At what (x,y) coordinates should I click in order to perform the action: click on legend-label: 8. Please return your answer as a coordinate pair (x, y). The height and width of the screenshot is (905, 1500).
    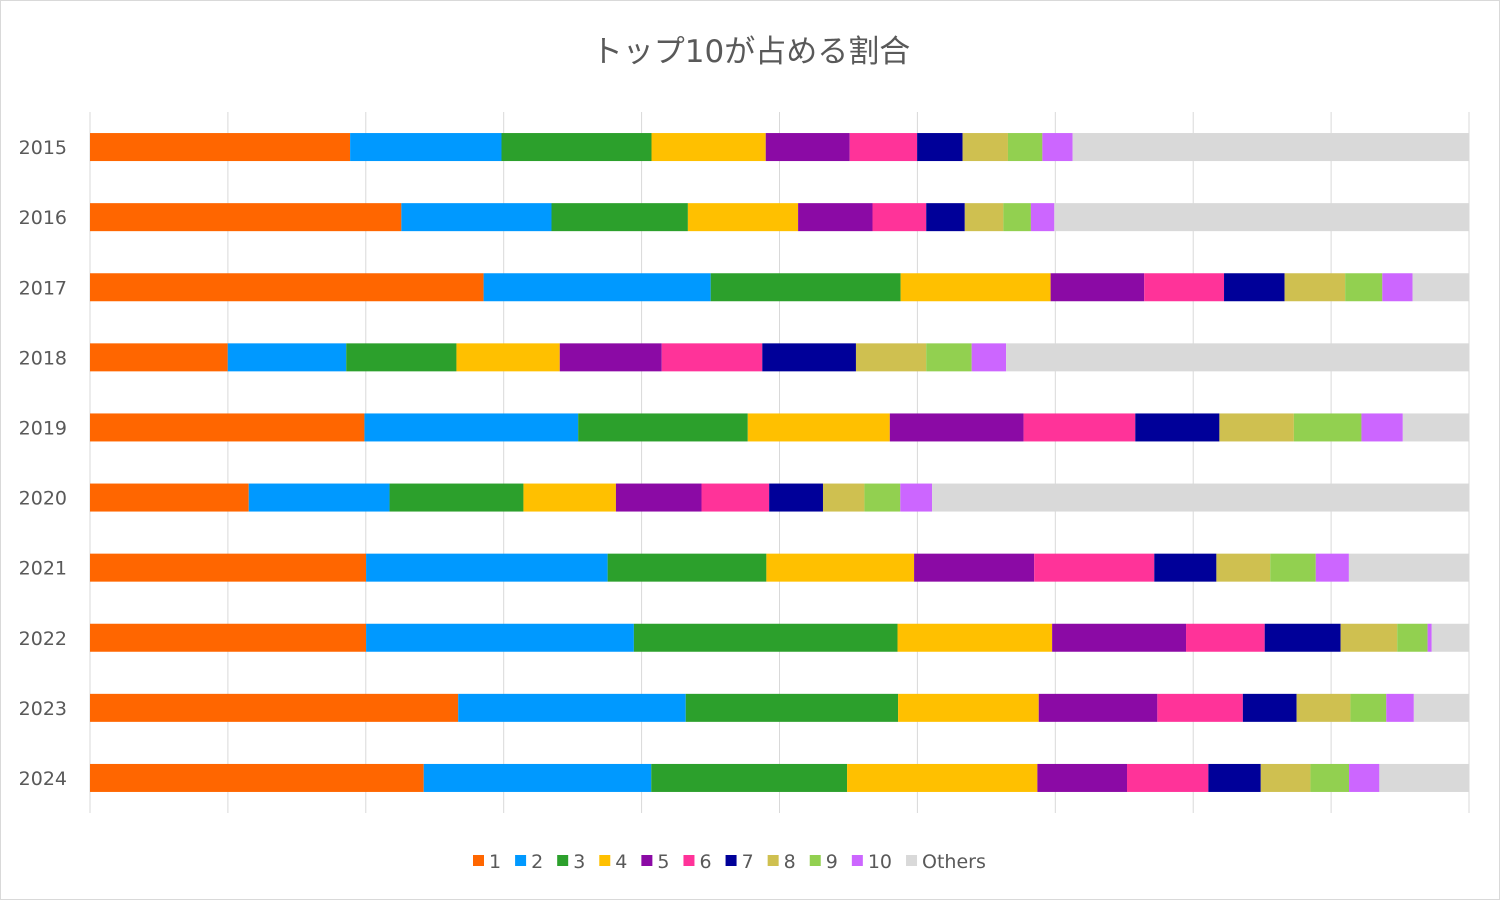
    Looking at the image, I should click on (790, 862).